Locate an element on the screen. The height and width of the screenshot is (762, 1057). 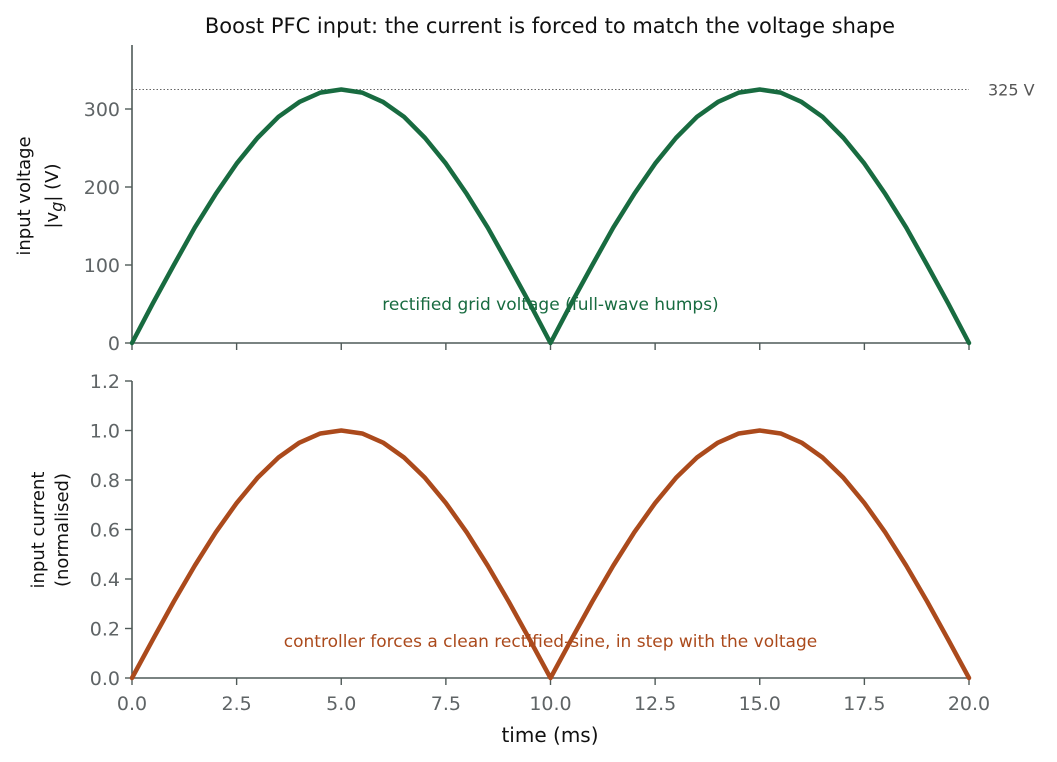
current-y-label-unit: (normalised) is located at coordinates (62, 530).